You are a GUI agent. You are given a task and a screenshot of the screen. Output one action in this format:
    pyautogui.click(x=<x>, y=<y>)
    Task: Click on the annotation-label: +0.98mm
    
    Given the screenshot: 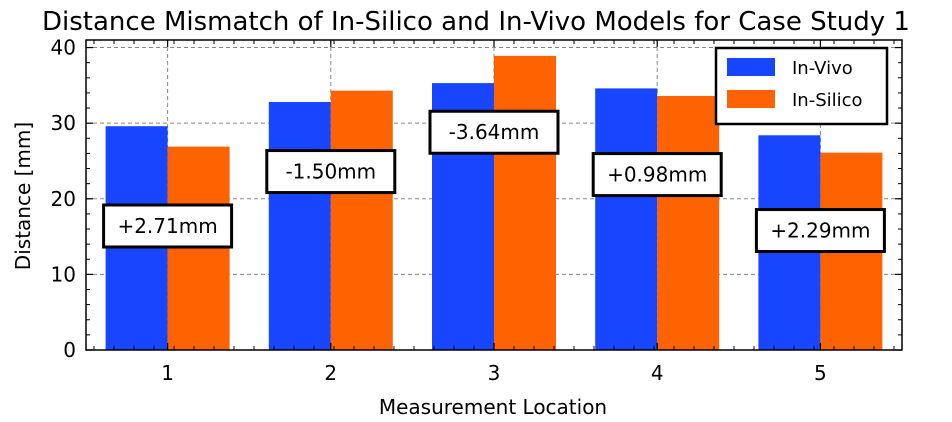 What is the action you would take?
    pyautogui.click(x=657, y=175)
    